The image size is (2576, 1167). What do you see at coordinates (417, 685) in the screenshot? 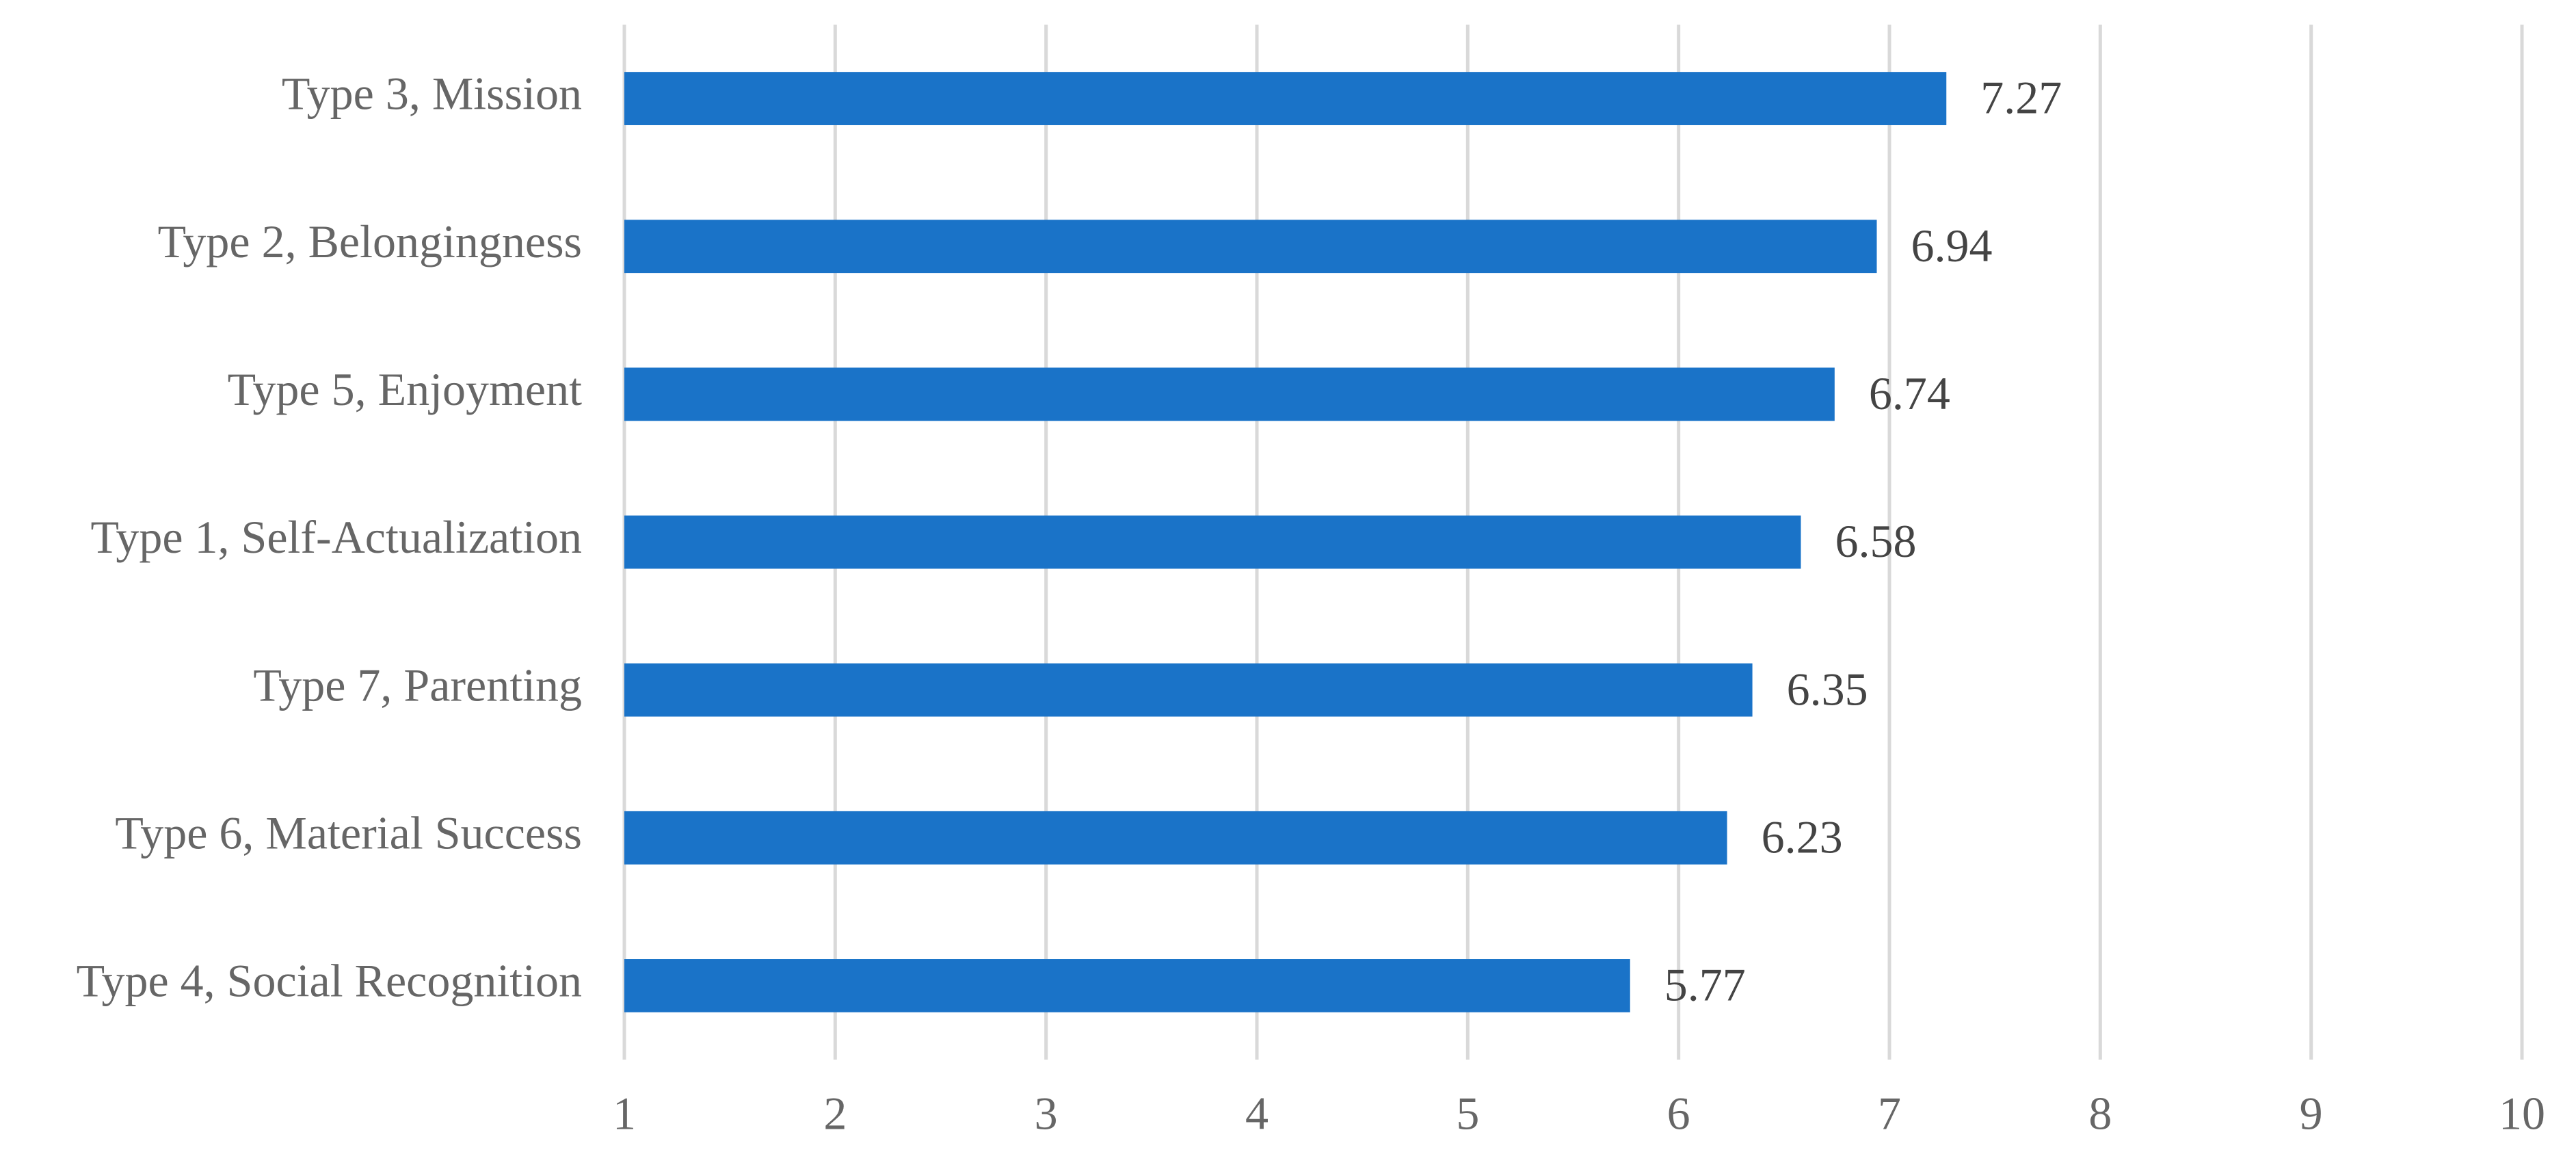
I see `y-tick-label: Type 7, Parenting` at bounding box center [417, 685].